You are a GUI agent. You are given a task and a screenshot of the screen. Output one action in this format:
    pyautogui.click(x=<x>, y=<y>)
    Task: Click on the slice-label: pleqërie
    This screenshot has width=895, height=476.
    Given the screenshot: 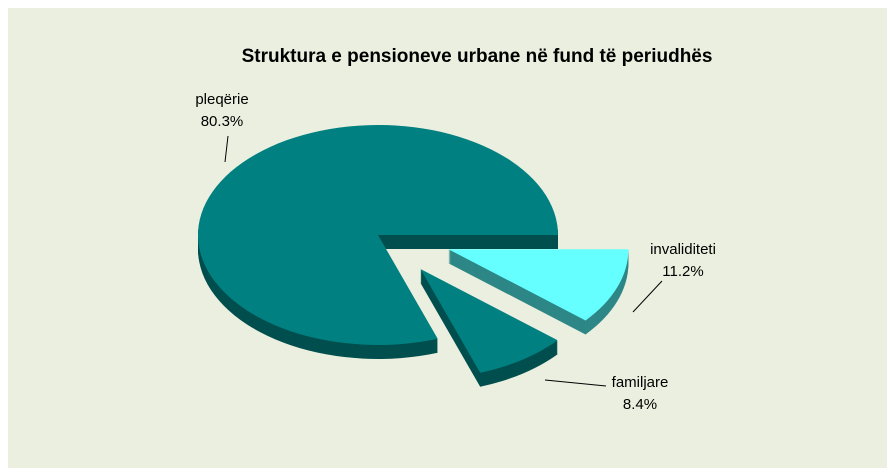 What is the action you would take?
    pyautogui.click(x=221, y=99)
    